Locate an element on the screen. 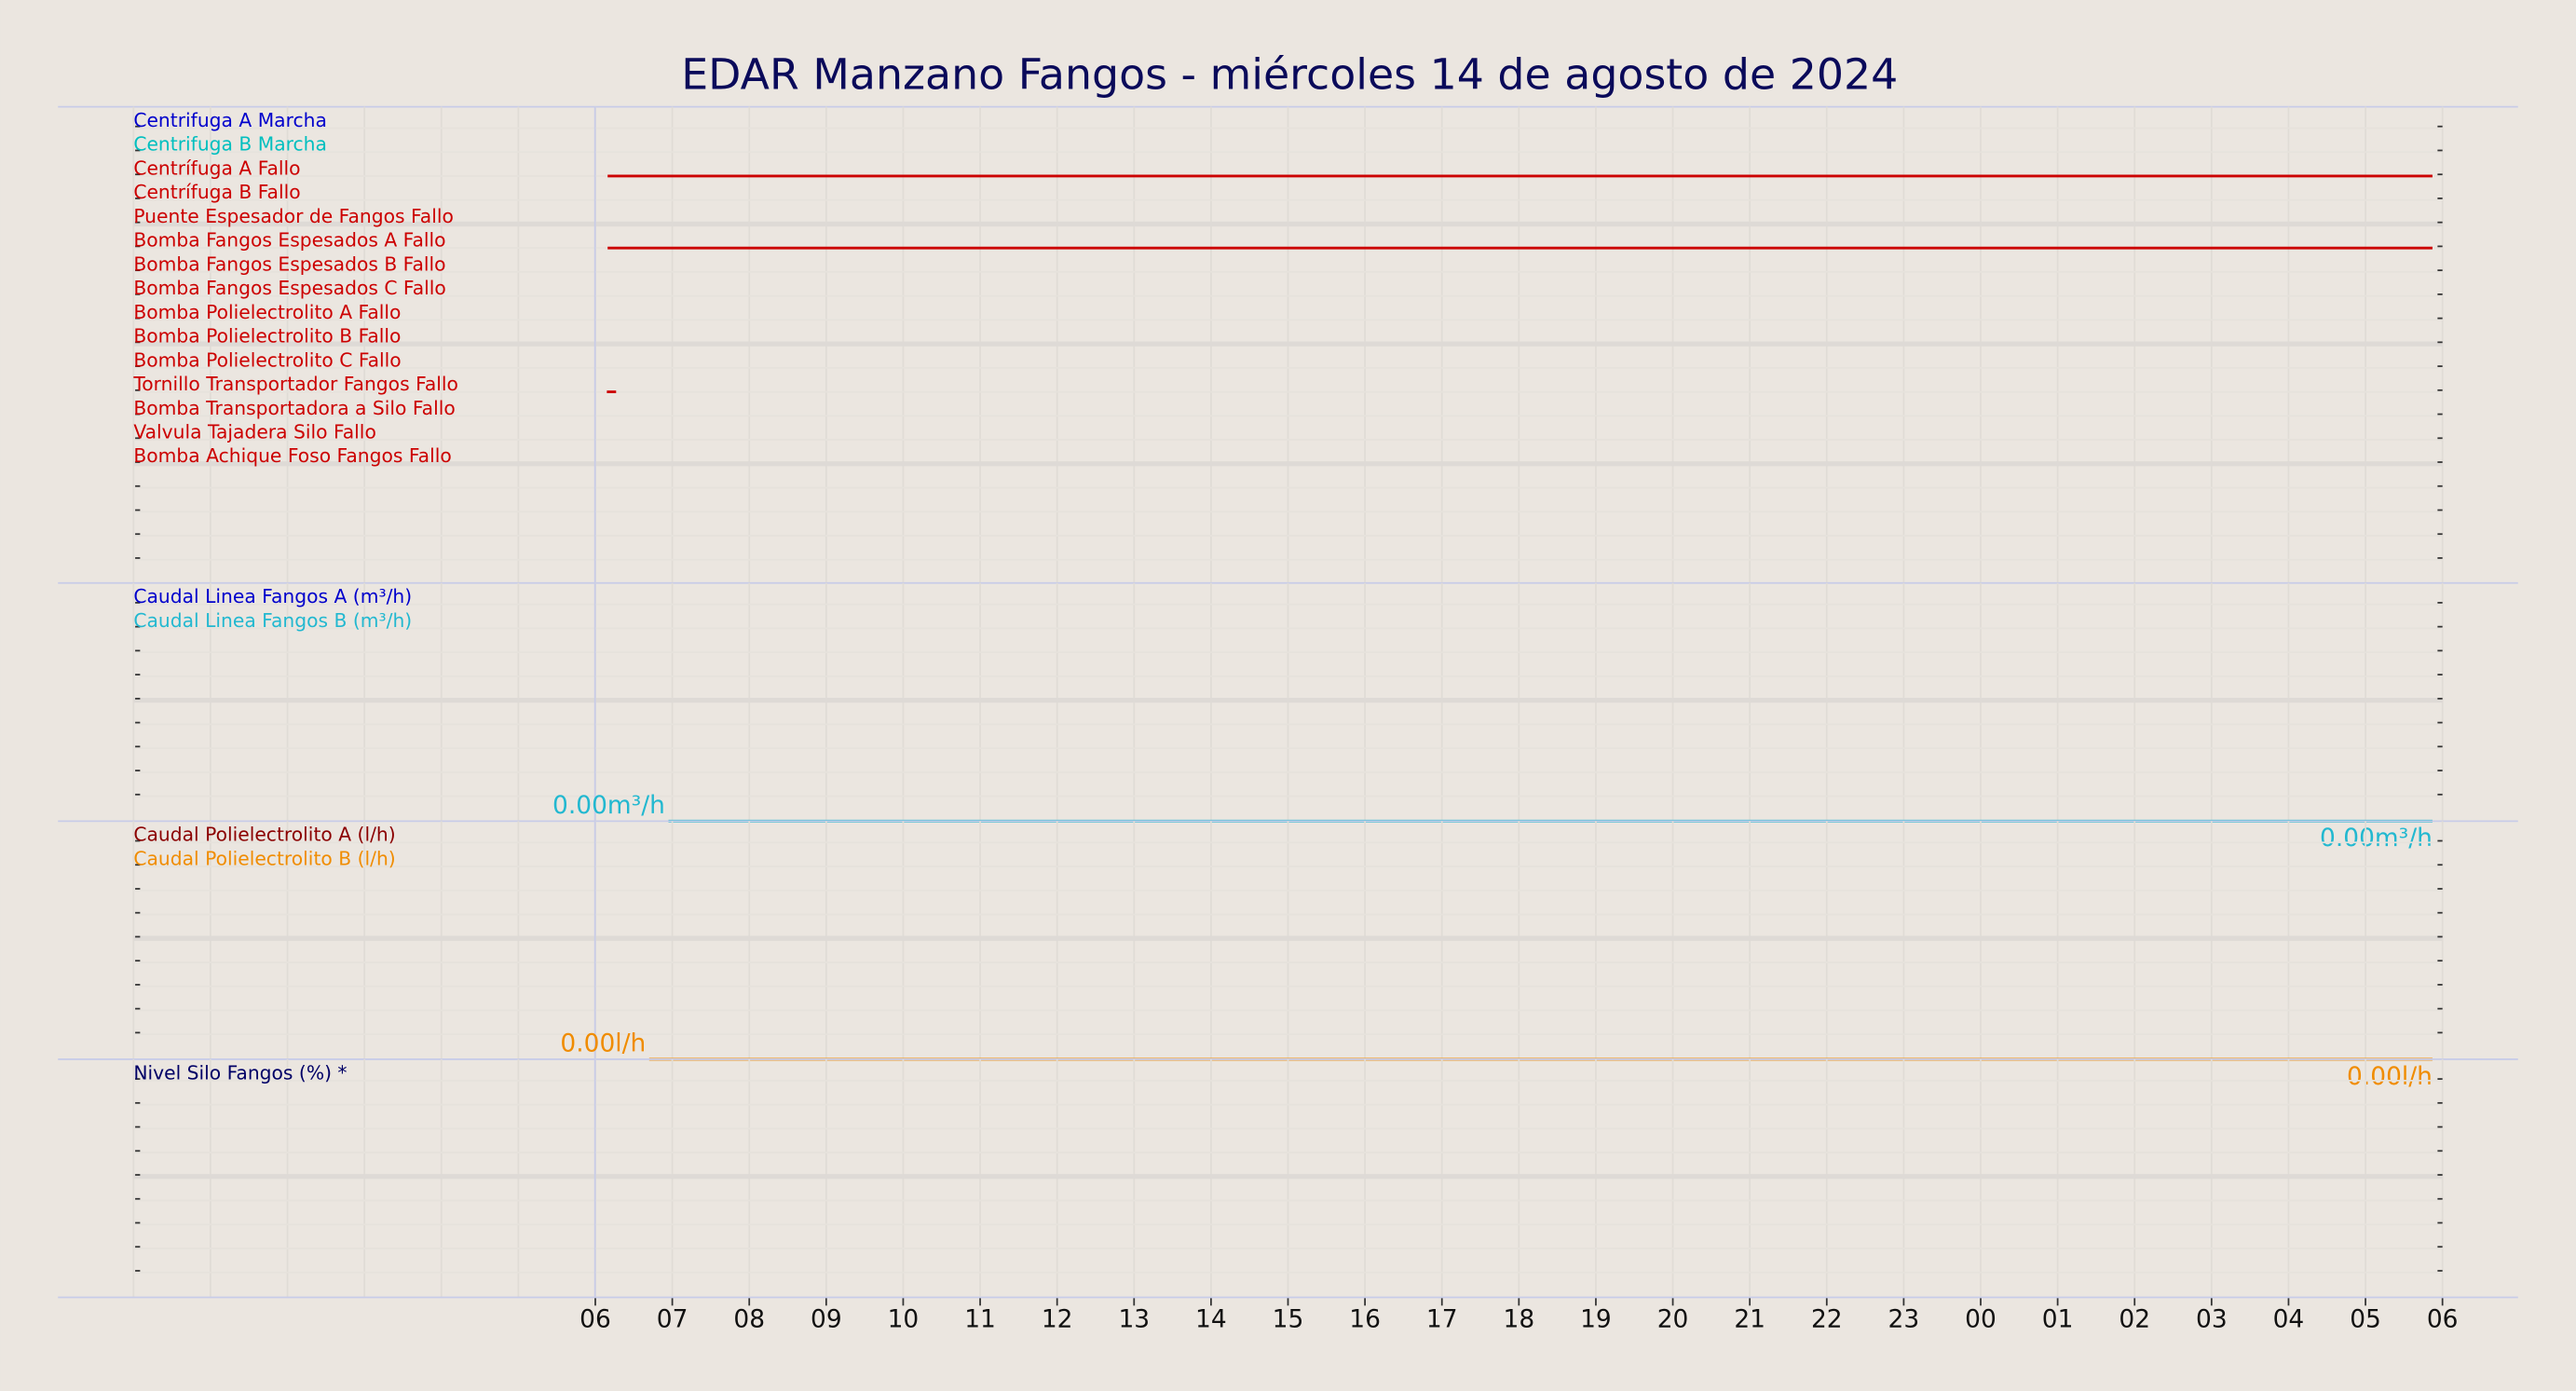  x-tick-label: 04 is located at coordinates (2289, 1319).